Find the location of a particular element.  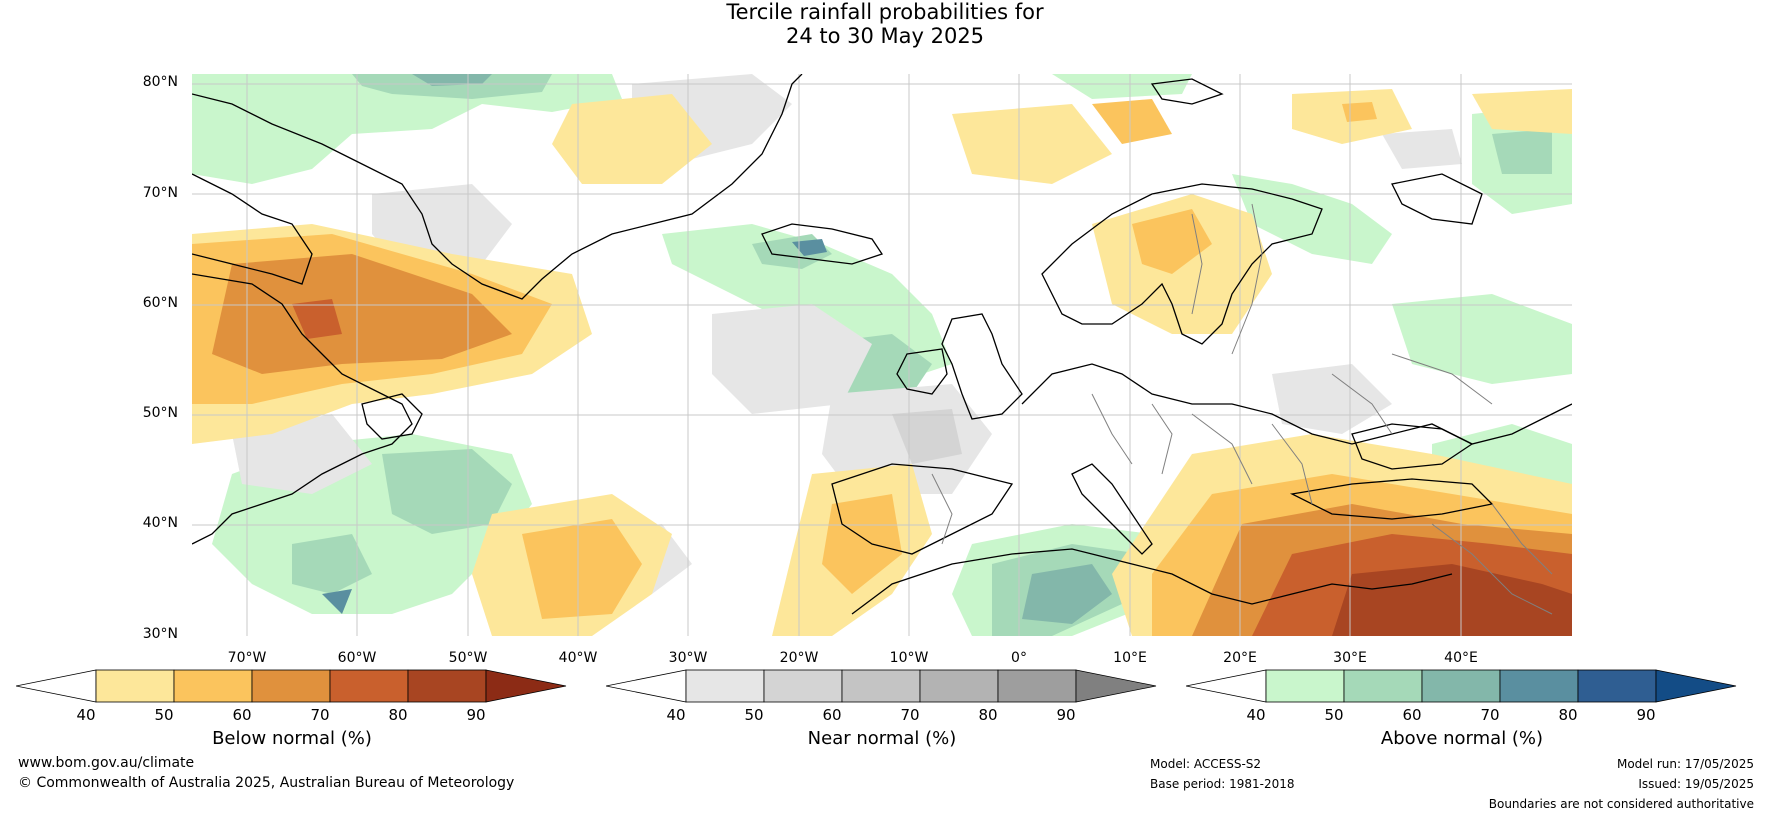

lon-label-50w: 50°W is located at coordinates (468, 658).